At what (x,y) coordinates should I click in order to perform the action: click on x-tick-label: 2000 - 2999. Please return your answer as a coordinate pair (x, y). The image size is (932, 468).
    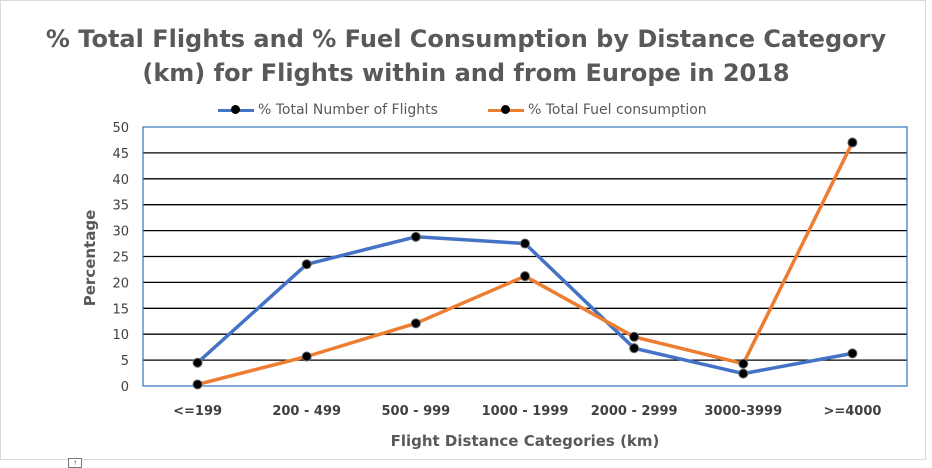
    Looking at the image, I should click on (634, 411).